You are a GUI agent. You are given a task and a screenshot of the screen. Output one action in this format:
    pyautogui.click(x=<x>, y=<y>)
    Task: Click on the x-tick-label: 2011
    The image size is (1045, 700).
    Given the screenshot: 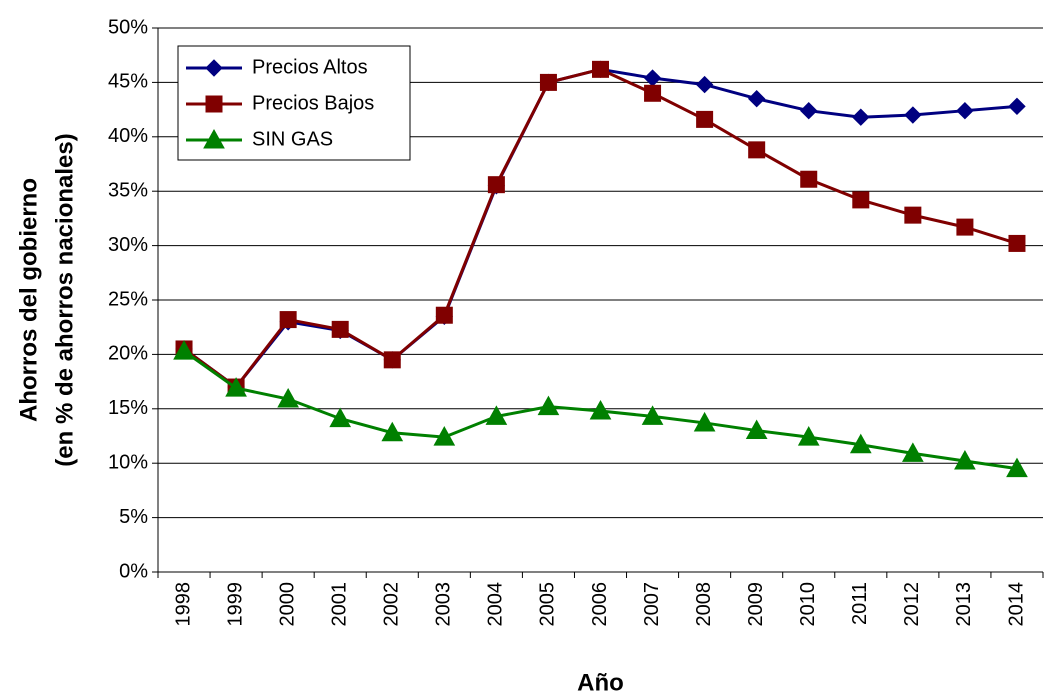 What is the action you would take?
    pyautogui.click(x=860, y=603)
    